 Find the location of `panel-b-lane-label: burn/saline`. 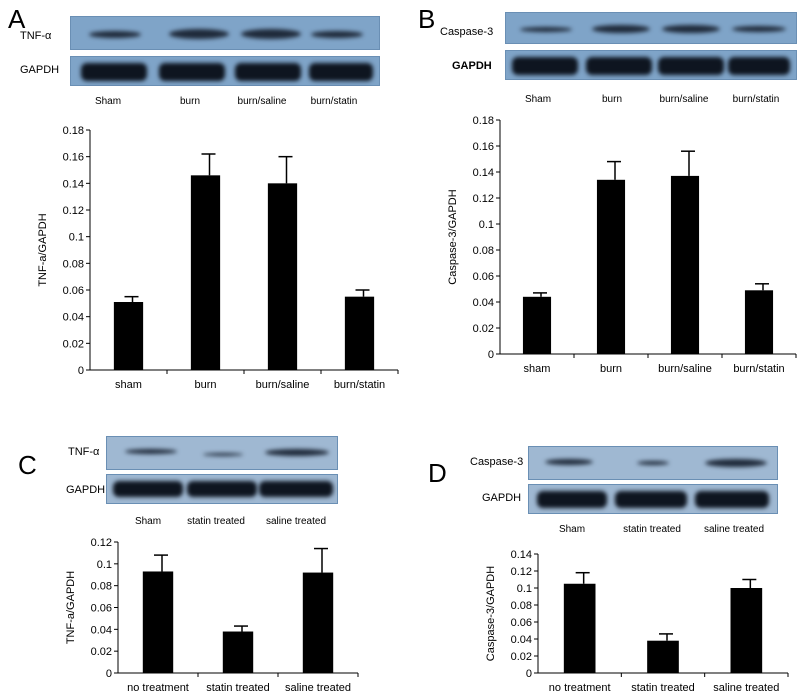

panel-b-lane-label: burn/saline is located at coordinates (684, 99).